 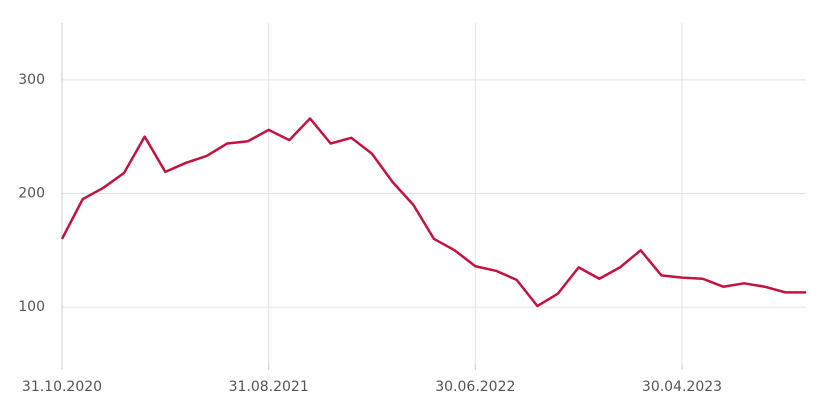 What do you see at coordinates (682, 387) in the screenshot?
I see `x-tick-label: 30.04.2023` at bounding box center [682, 387].